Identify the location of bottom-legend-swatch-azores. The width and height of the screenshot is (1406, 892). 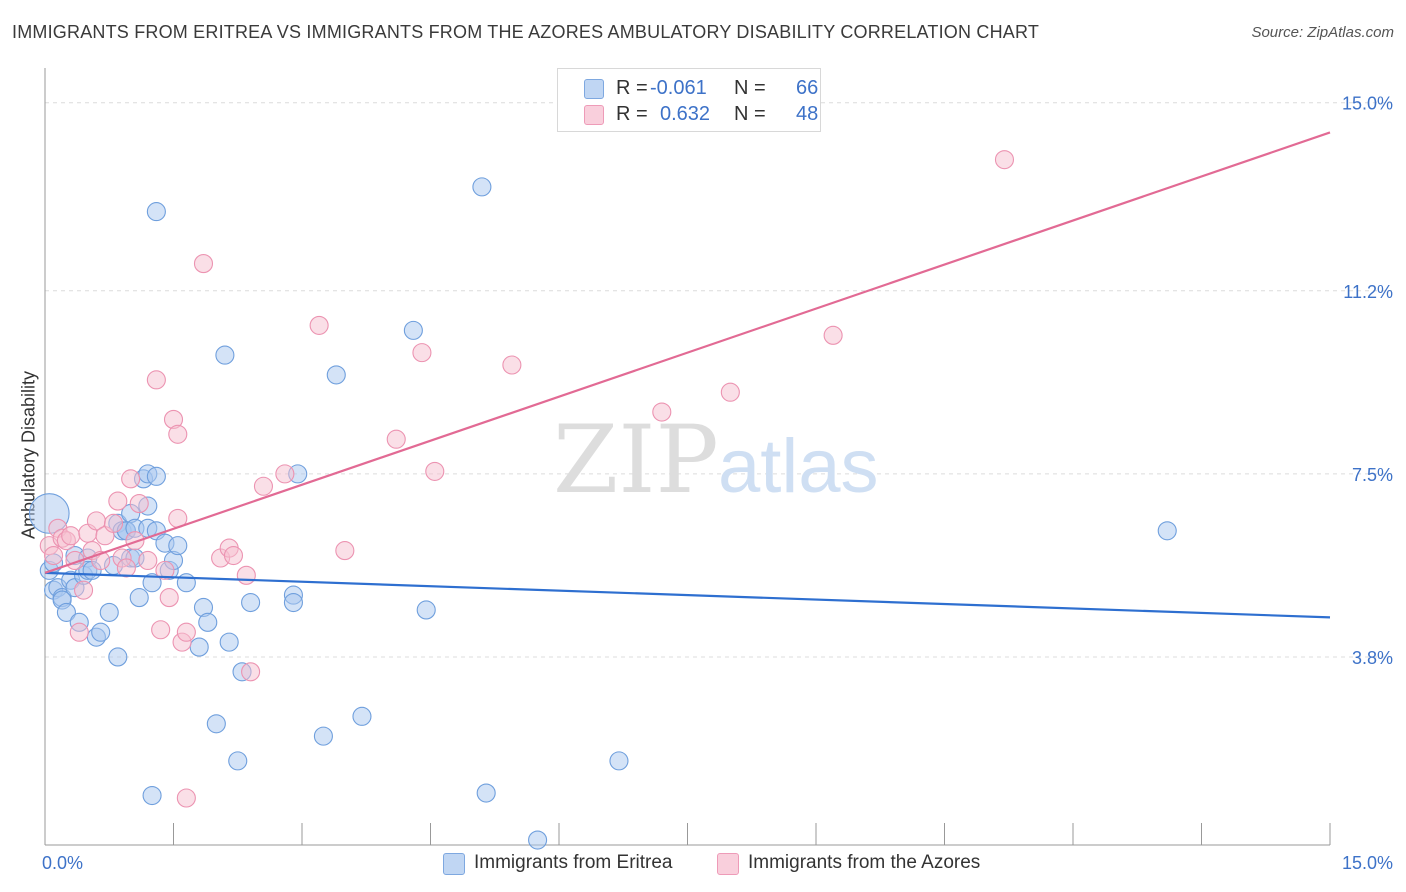
(728, 864).